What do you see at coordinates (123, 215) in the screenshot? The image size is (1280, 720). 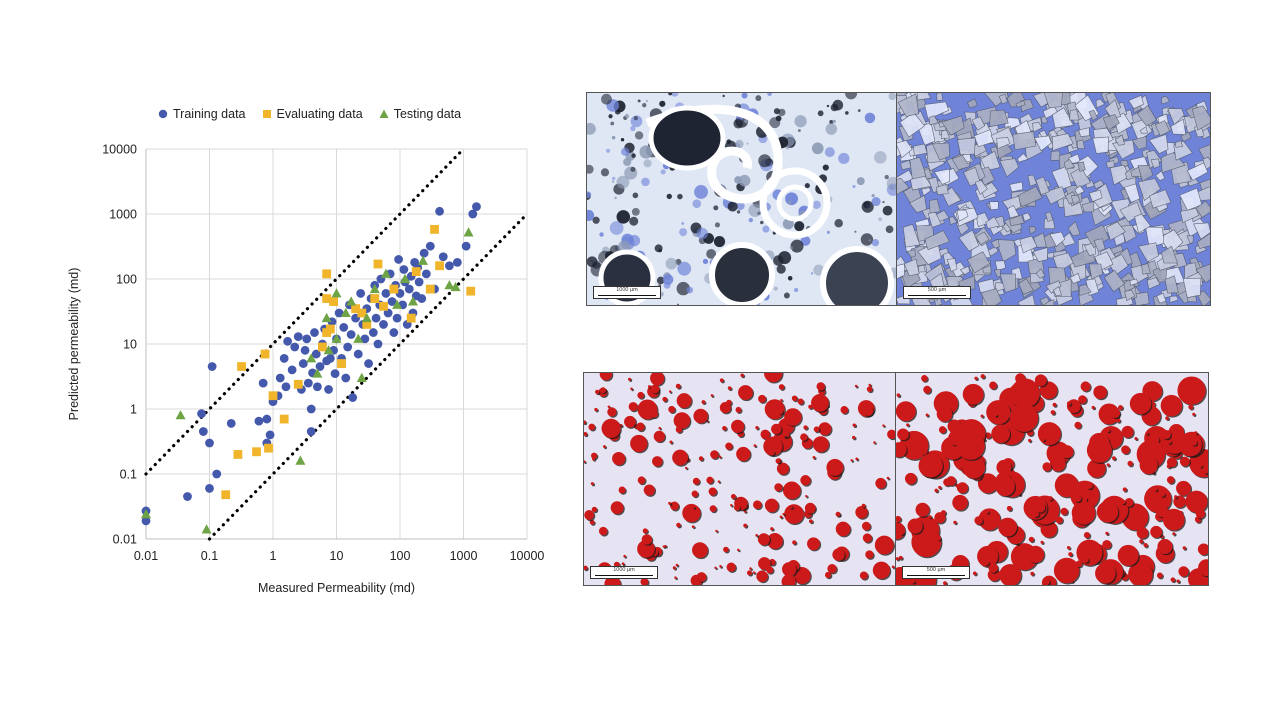 I see `y-tick-label: 1000` at bounding box center [123, 215].